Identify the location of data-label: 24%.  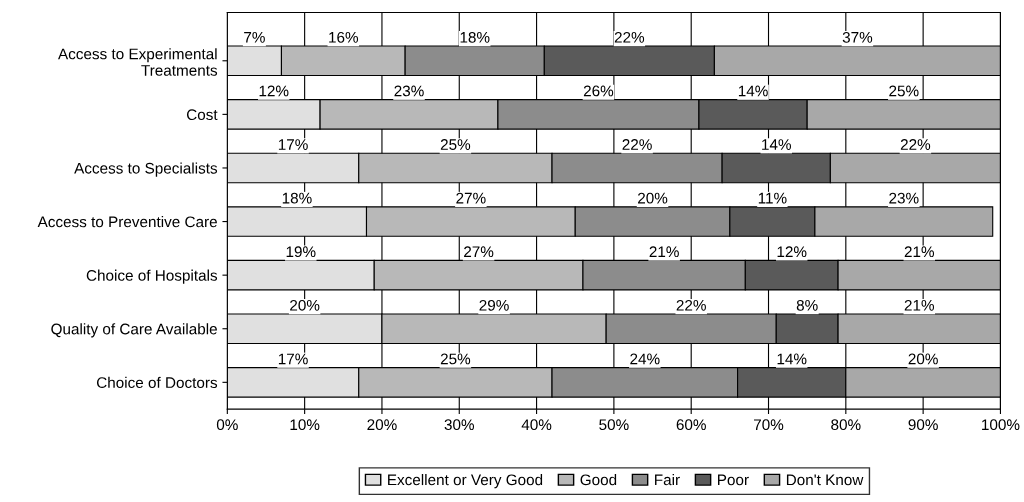
(645, 359).